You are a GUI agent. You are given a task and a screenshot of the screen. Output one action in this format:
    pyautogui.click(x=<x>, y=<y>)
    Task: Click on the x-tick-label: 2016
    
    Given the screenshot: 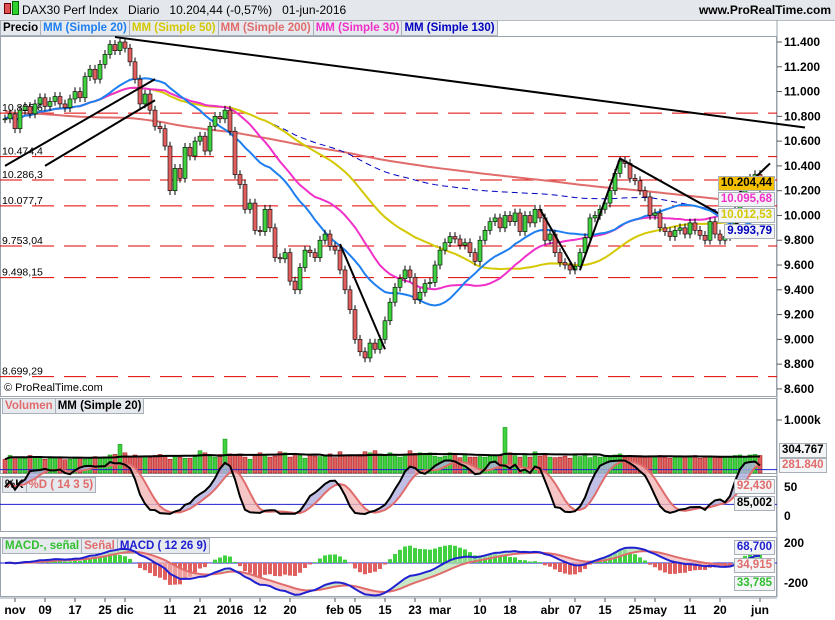 What is the action you would take?
    pyautogui.click(x=230, y=610)
    